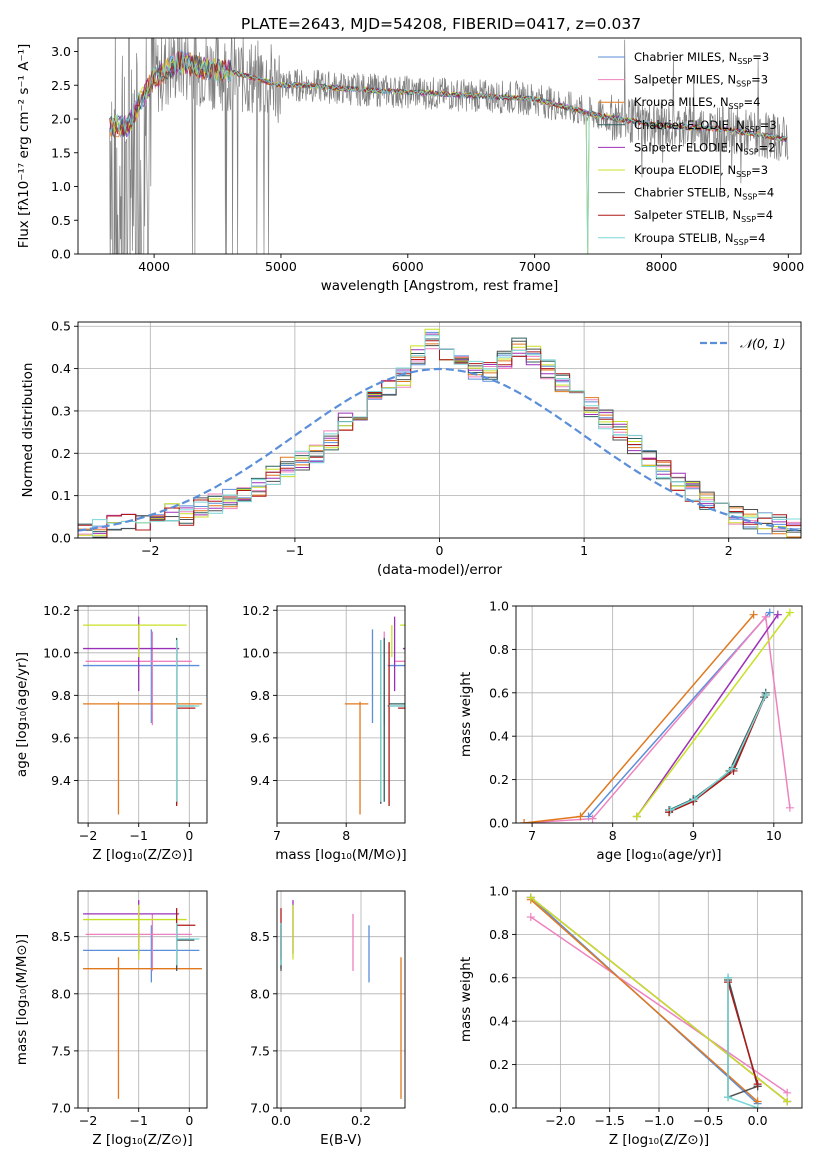 Image resolution: width=819 pixels, height=1170 pixels. What do you see at coordinates (499, 692) in the screenshot?
I see `y-tick-label: 0.6` at bounding box center [499, 692].